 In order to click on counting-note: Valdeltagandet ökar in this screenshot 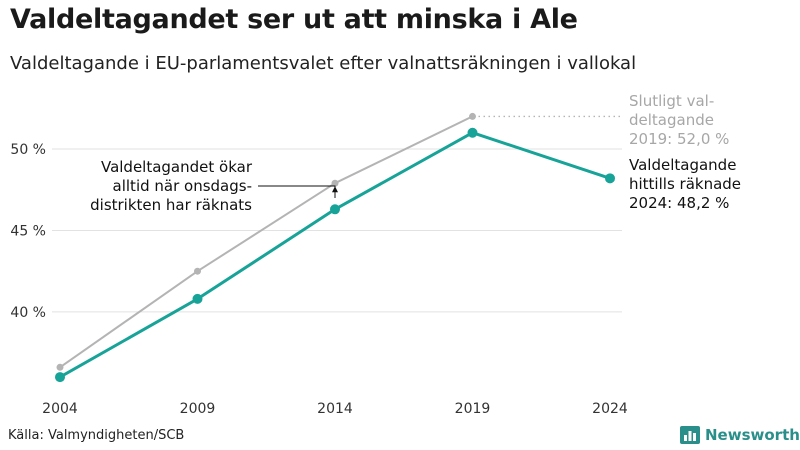, I will do `click(177, 167)`.